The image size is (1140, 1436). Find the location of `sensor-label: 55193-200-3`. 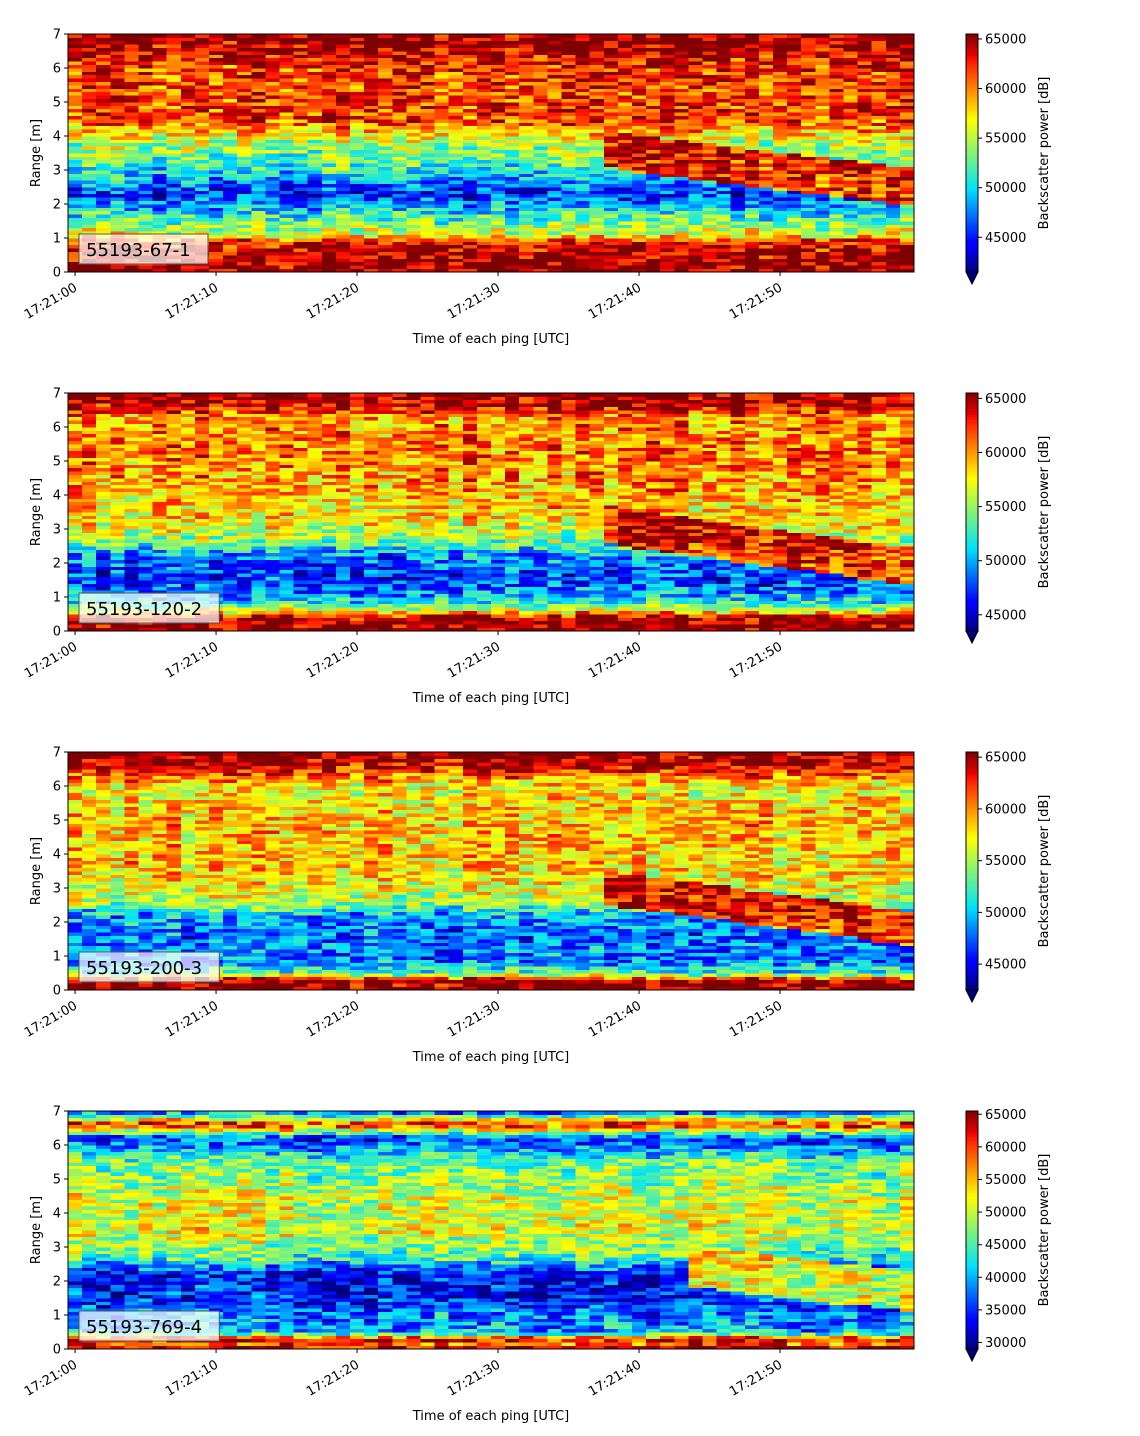

sensor-label: 55193-200-3 is located at coordinates (149, 967).